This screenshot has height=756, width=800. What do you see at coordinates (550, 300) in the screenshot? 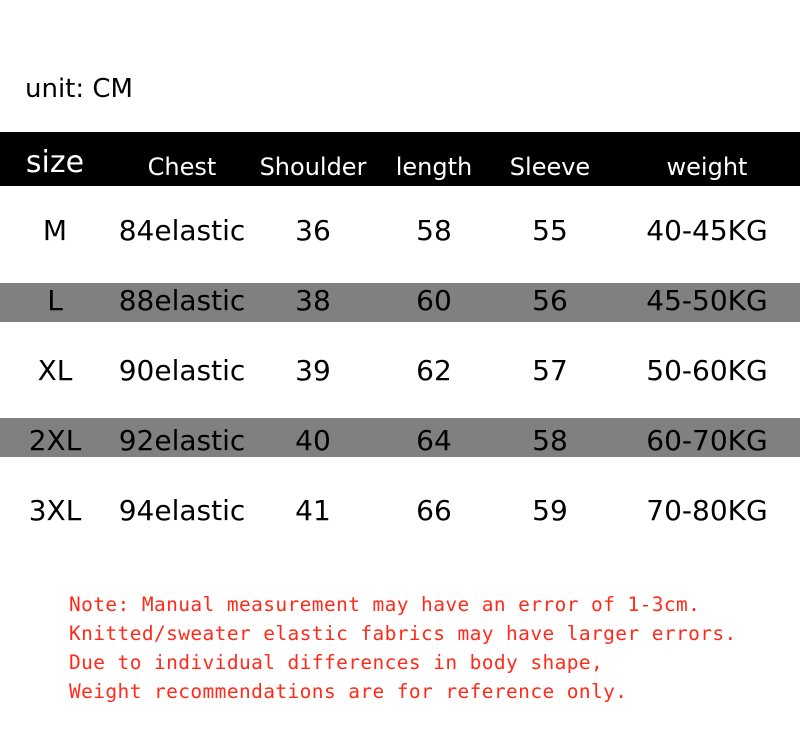
I see `table-cell: 56` at bounding box center [550, 300].